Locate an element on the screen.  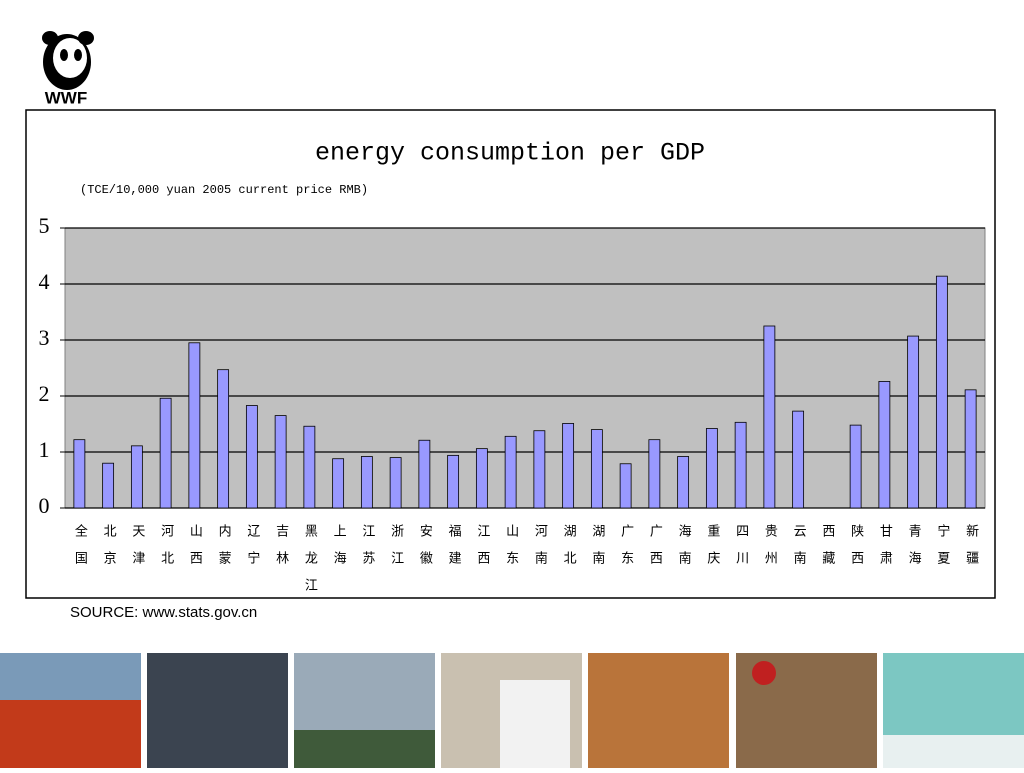
x-tick-label: 陕西 is located at coordinates (856, 551).